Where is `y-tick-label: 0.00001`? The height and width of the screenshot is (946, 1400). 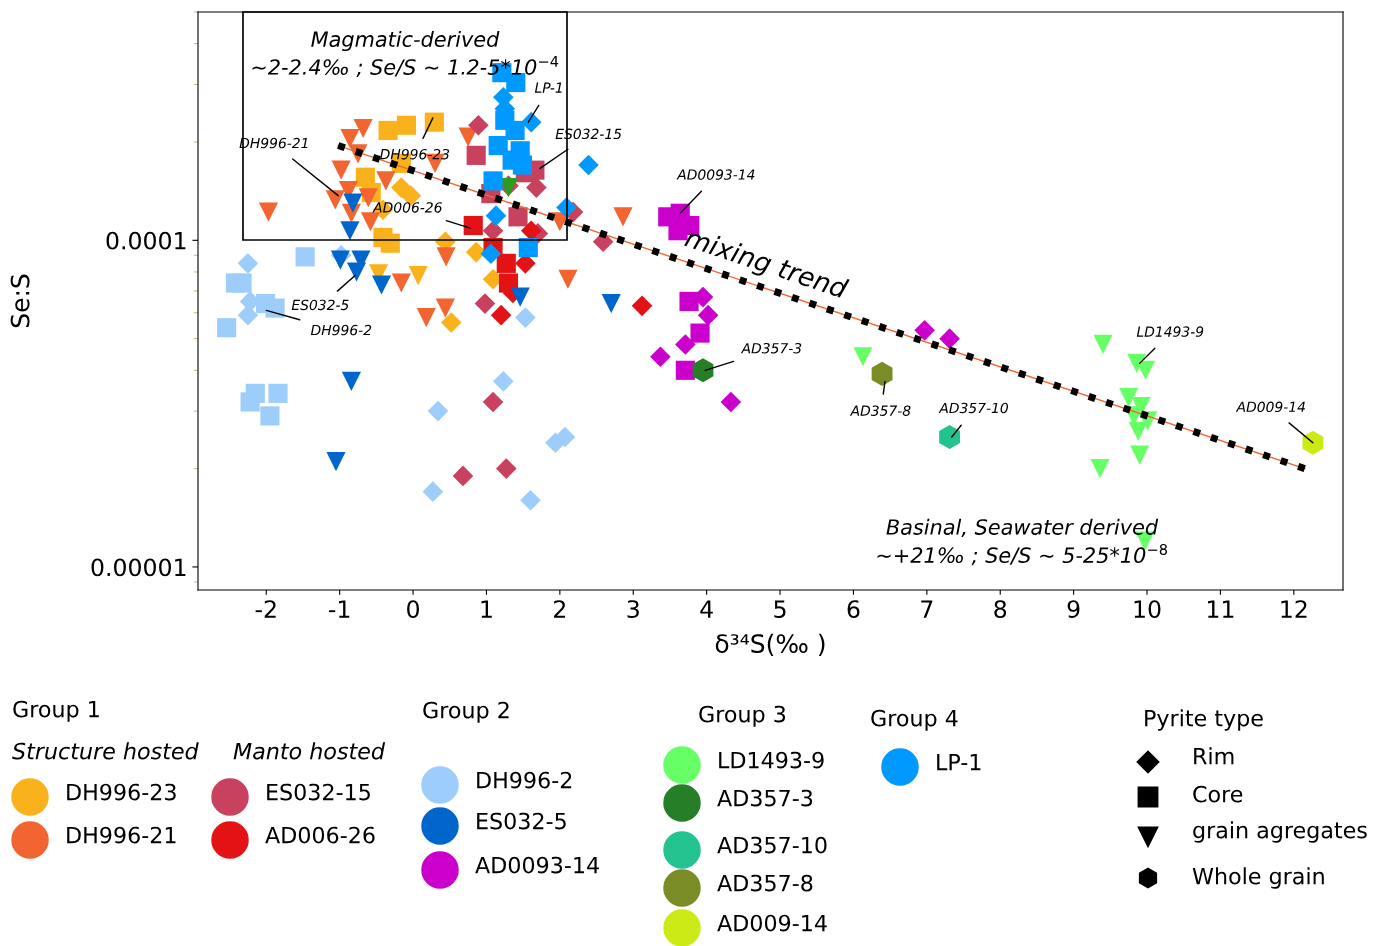
y-tick-label: 0.00001 is located at coordinates (138, 567).